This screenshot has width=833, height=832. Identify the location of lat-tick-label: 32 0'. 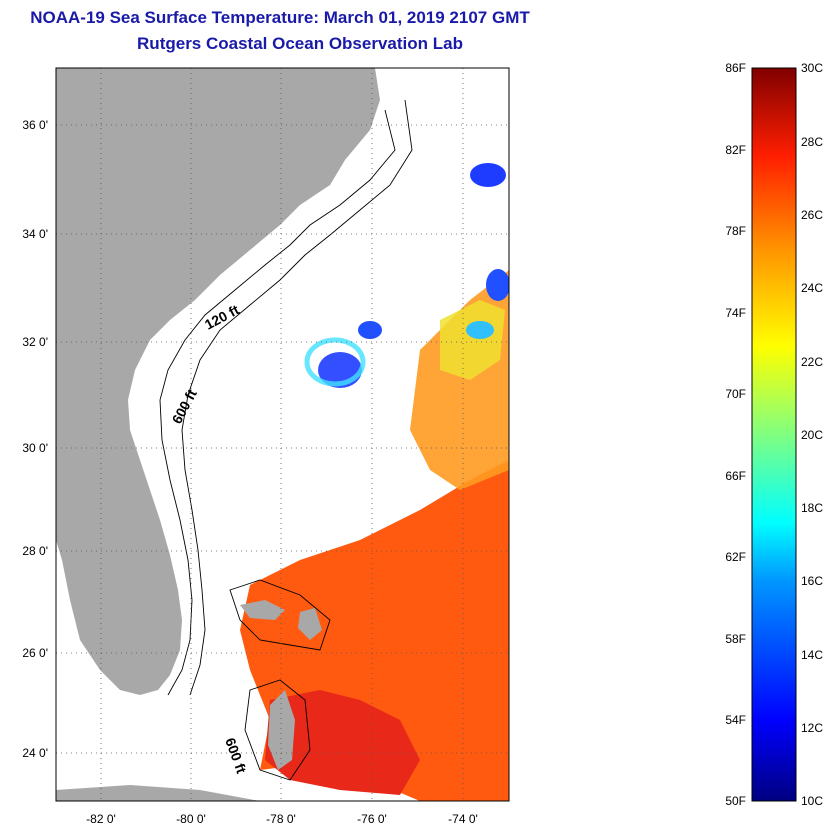
(35, 342).